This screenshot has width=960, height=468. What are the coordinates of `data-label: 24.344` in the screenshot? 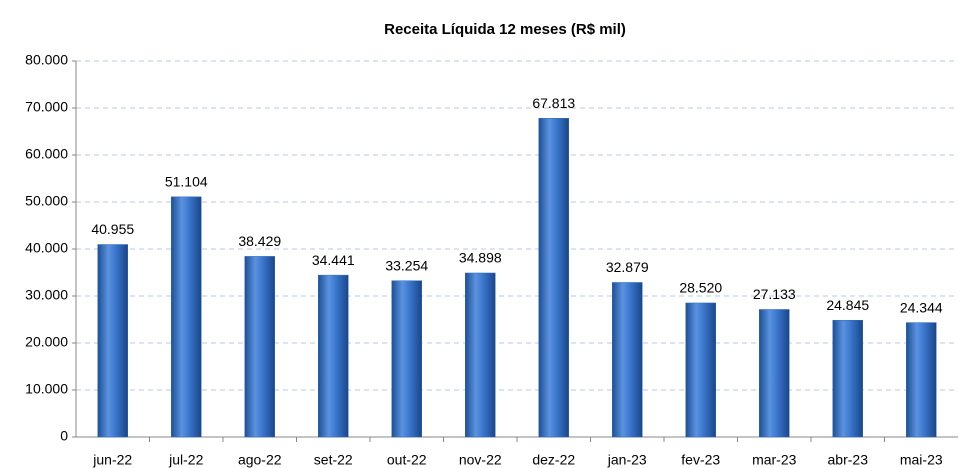 It's located at (921, 307).